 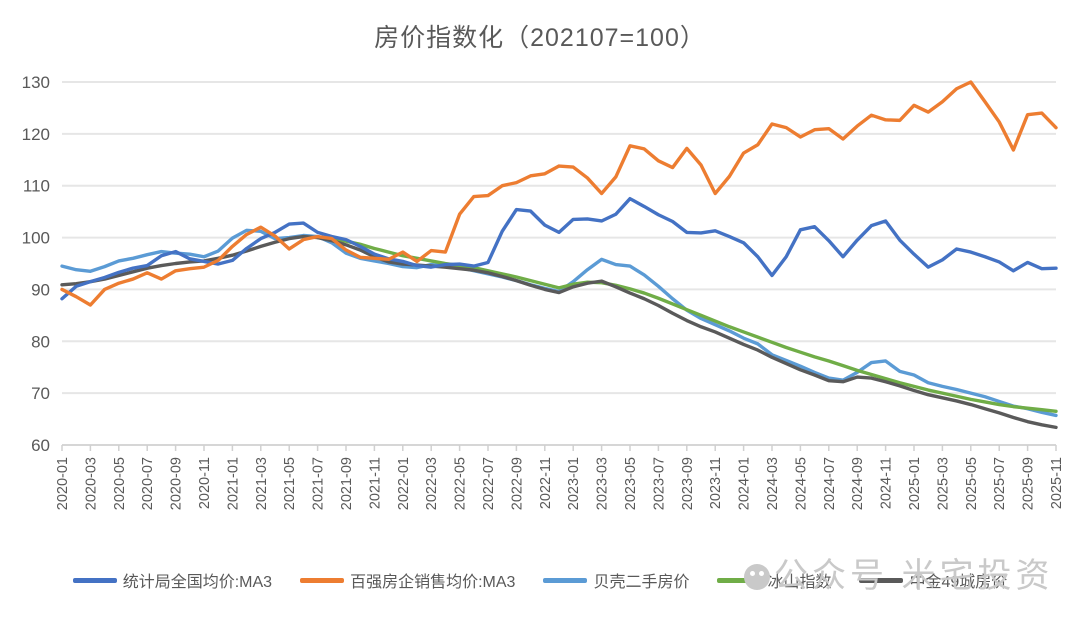 What do you see at coordinates (40, 393) in the screenshot?
I see `y-axis-tick-label: 70` at bounding box center [40, 393].